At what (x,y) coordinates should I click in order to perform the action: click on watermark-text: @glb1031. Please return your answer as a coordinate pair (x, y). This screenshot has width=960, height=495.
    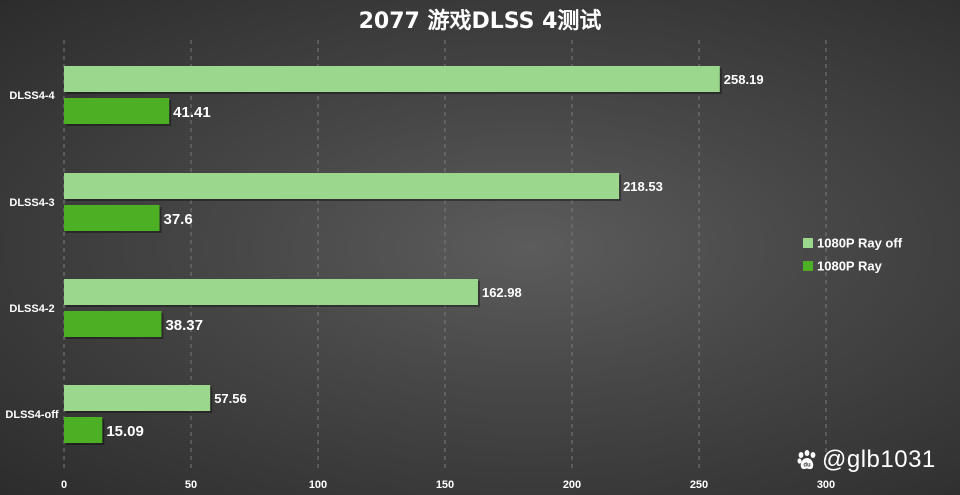
    Looking at the image, I should click on (879, 459).